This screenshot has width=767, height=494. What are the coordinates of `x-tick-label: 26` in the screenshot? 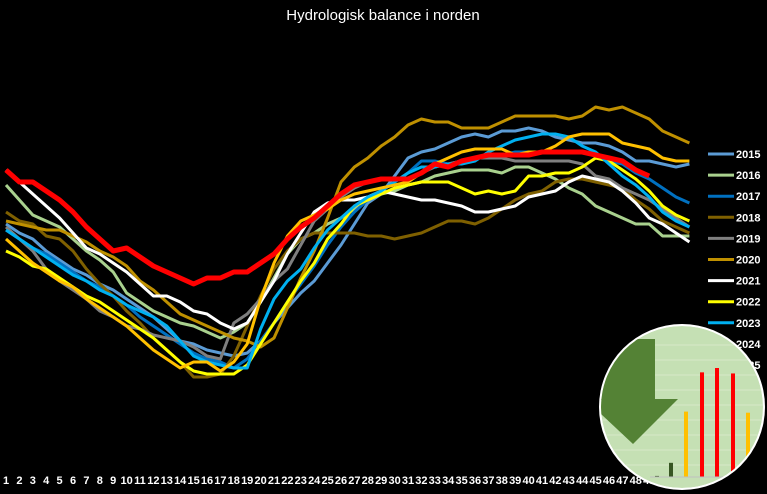 It's located at (341, 481).